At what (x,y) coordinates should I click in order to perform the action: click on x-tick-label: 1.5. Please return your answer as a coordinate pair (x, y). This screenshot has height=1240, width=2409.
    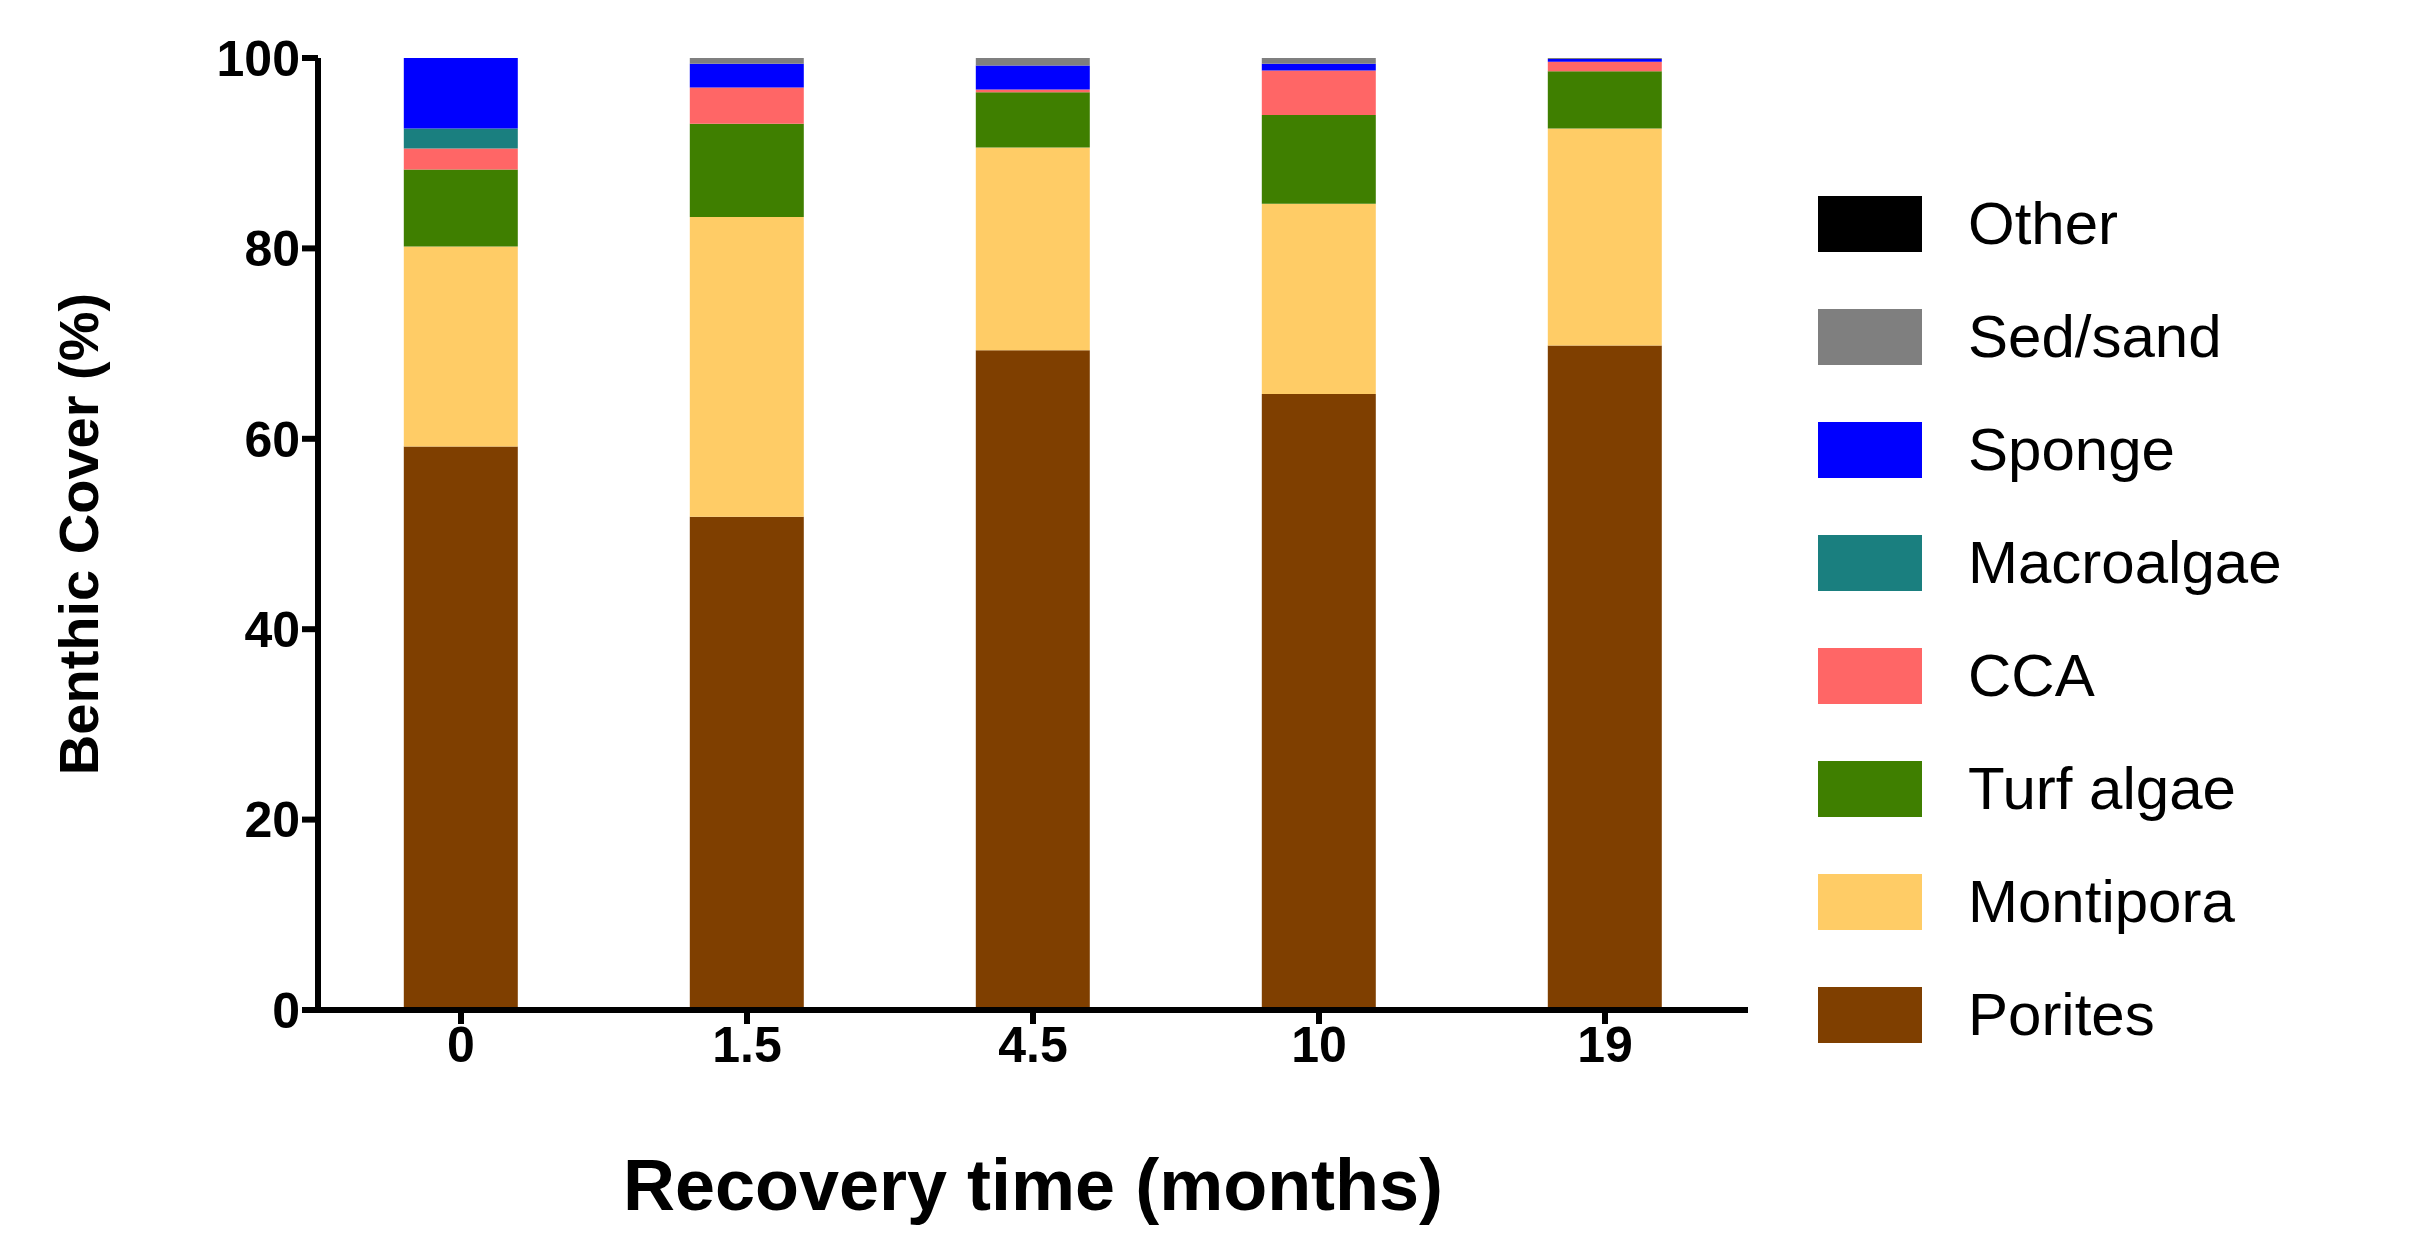
    Looking at the image, I should click on (747, 1044).